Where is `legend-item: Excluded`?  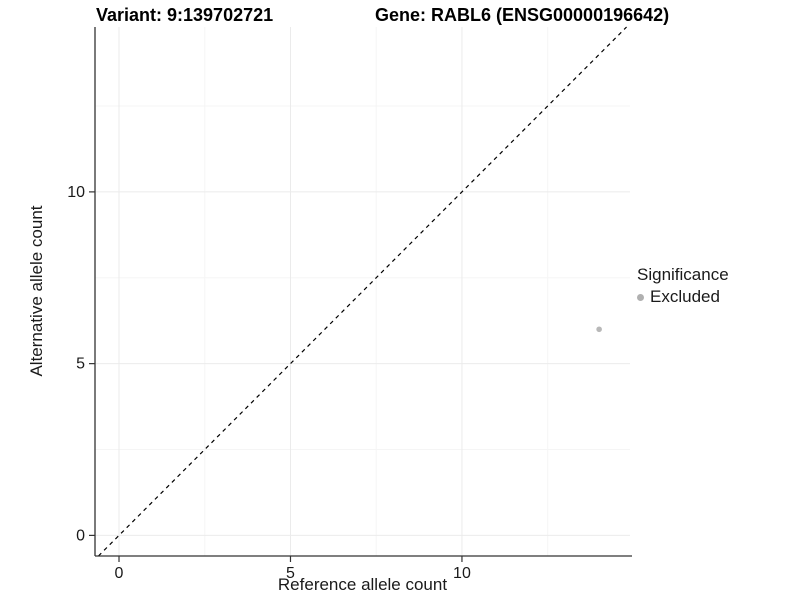
legend-item: Excluded is located at coordinates (683, 297).